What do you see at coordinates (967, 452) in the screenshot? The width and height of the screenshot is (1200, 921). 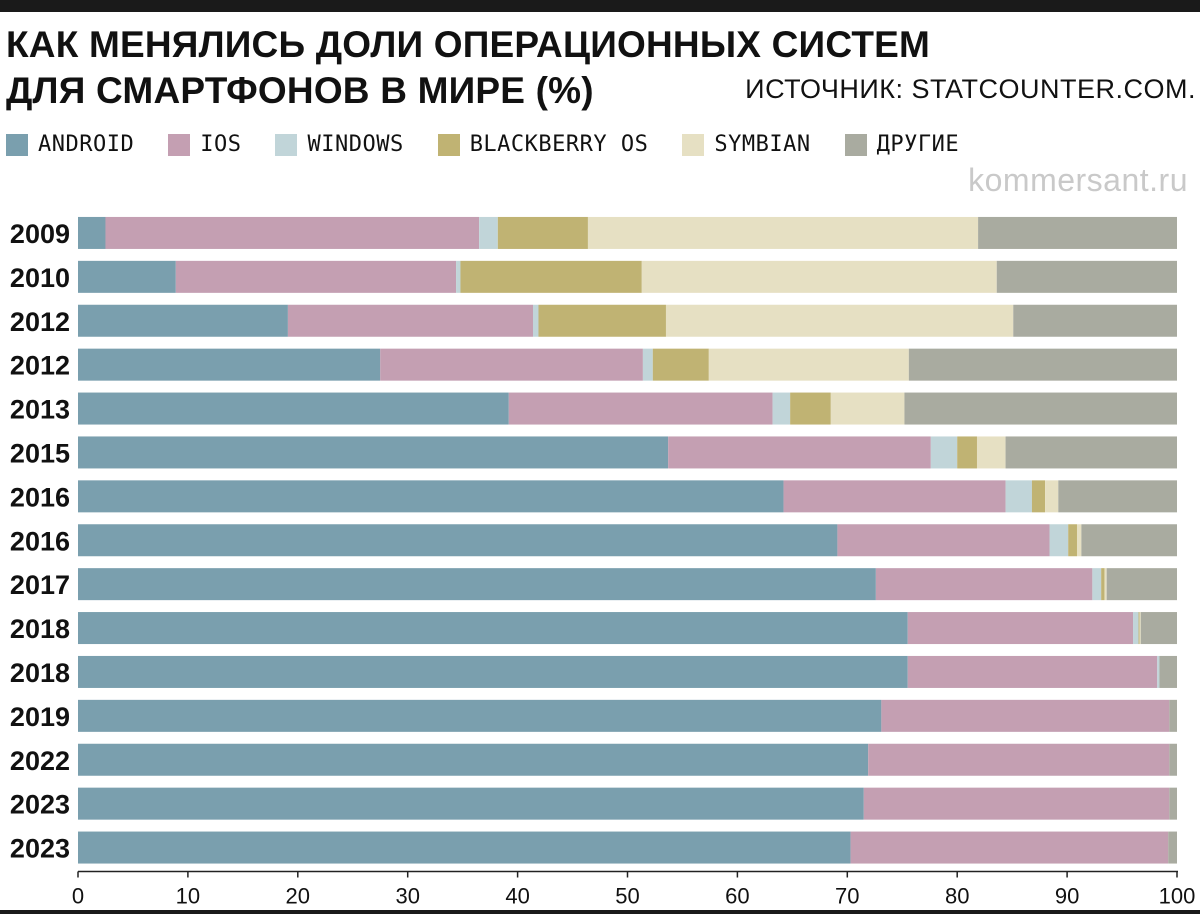 I see `bar-segment-blackberry-os-2015` at bounding box center [967, 452].